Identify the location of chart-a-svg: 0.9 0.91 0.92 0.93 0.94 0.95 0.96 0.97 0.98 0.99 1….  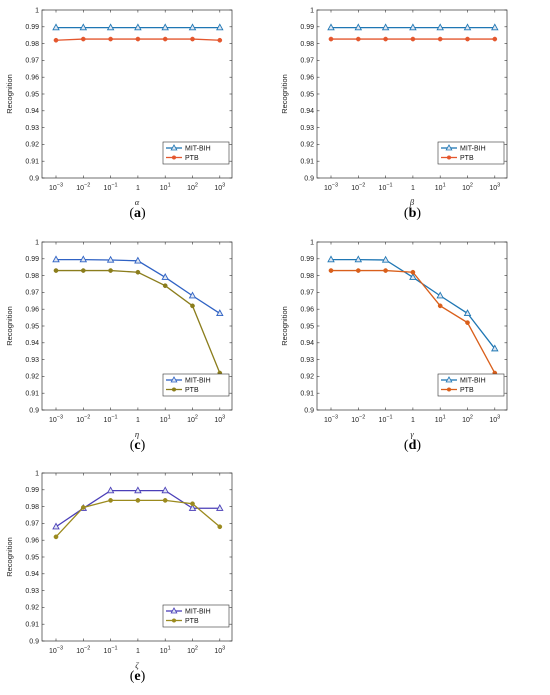
(119, 107).